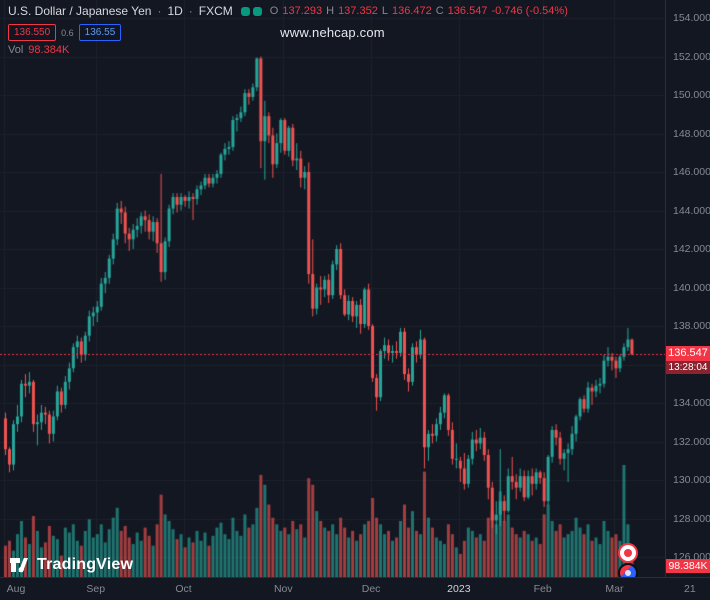 The image size is (710, 600). What do you see at coordinates (691, 480) in the screenshot?
I see `price-axis-label: 130.000` at bounding box center [691, 480].